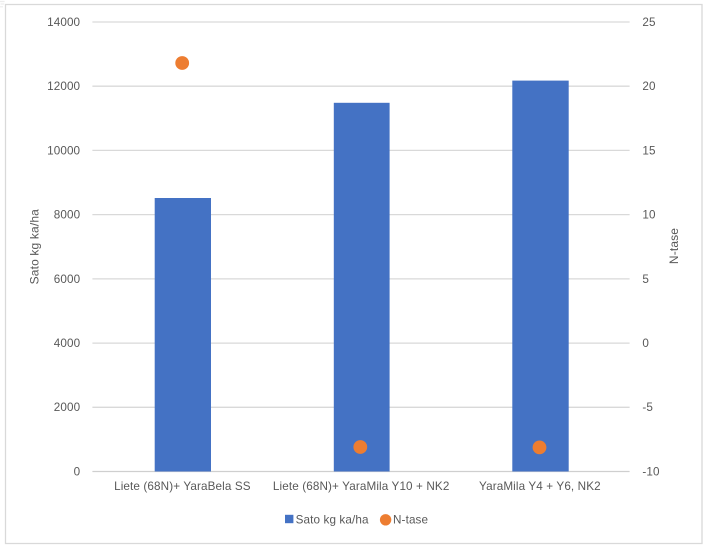  What do you see at coordinates (63, 86) in the screenshot?
I see `svg-text: 12000` at bounding box center [63, 86].